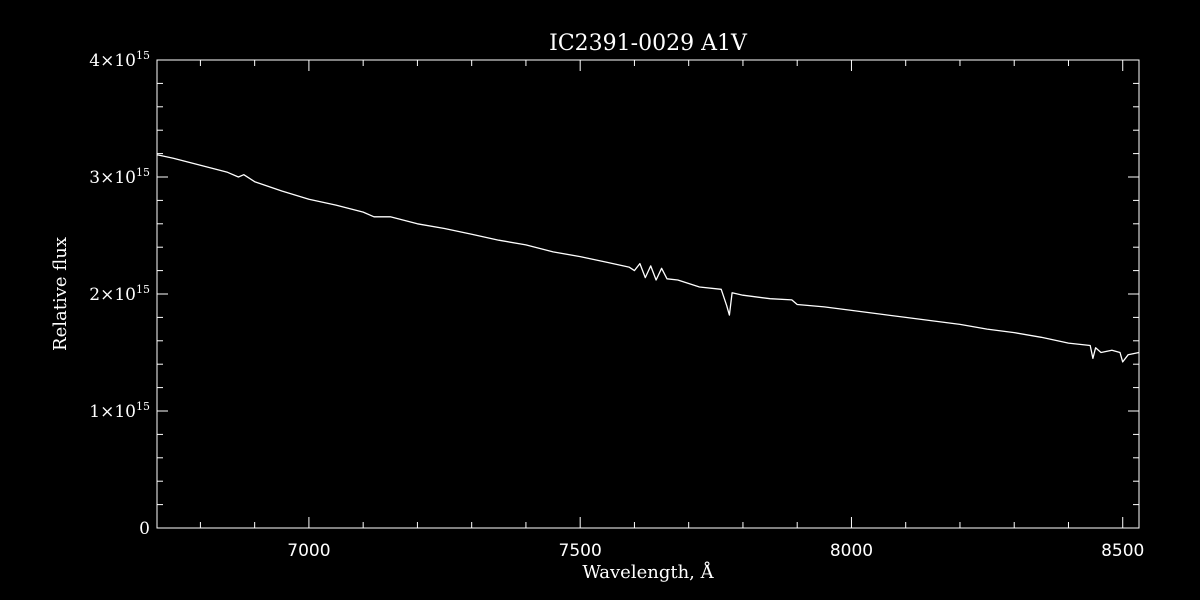  What do you see at coordinates (715, 551) in the screenshot?
I see `x-tick-labels: 7000 7500 8000 8500` at bounding box center [715, 551].